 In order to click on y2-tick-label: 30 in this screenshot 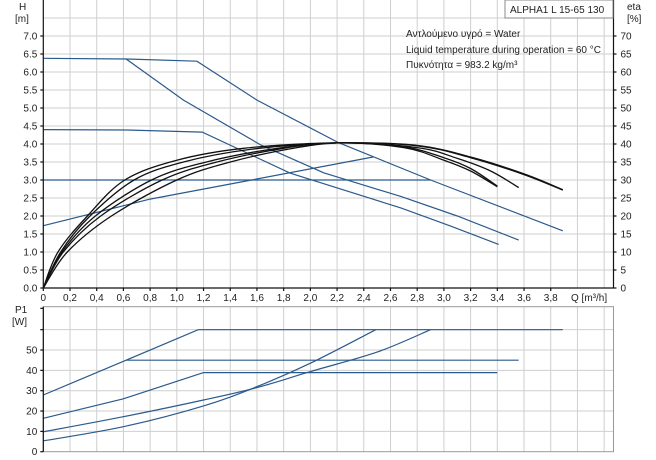, I will do `click(627, 181)`.